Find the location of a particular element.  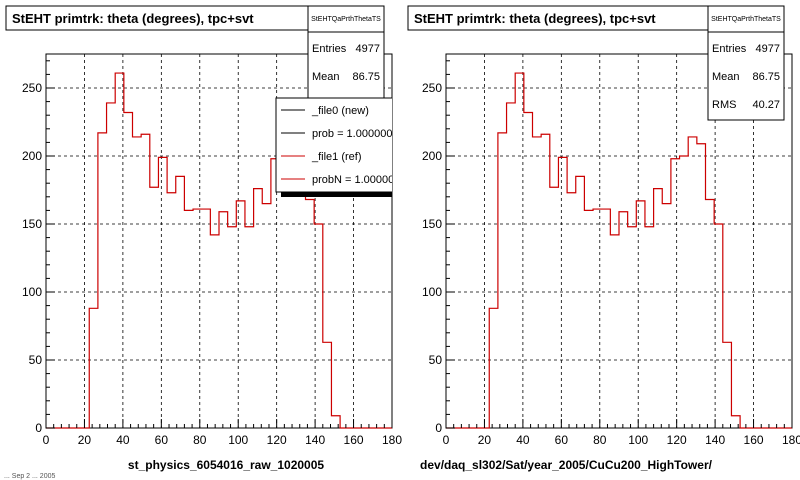

left-xlabel: st_physics_6054016_raw_1020005 is located at coordinates (226, 465).